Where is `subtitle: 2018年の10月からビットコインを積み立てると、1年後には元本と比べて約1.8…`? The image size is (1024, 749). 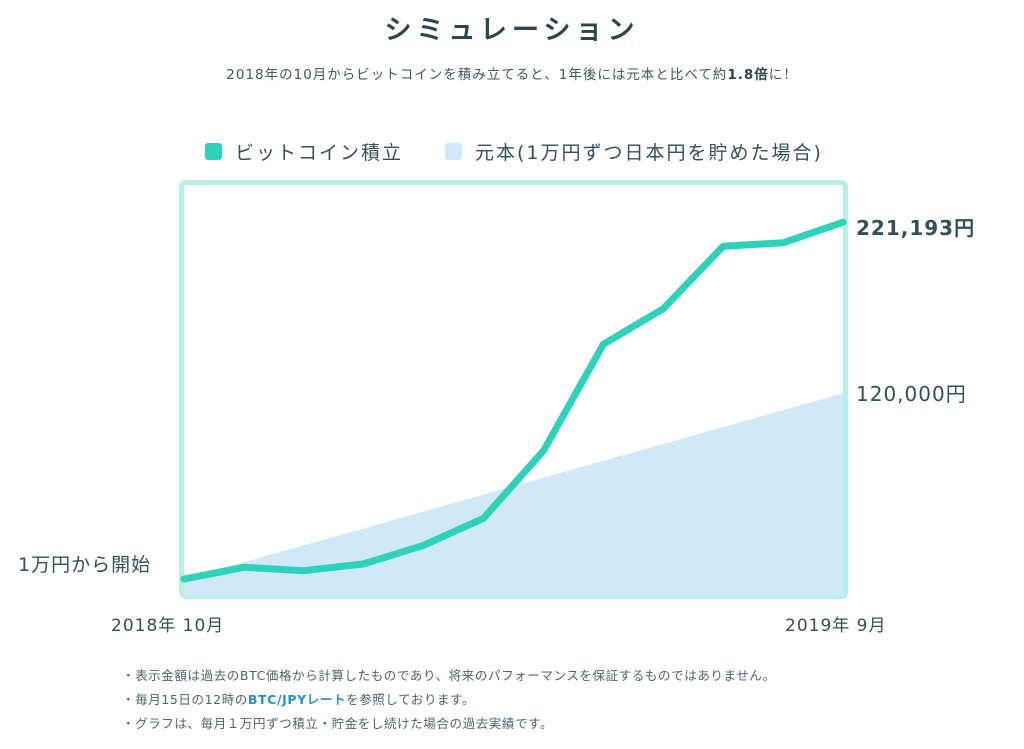 subtitle: 2018年の10月からビットコインを積み立てると、1年後には元本と比べて約1.8… is located at coordinates (512, 73).